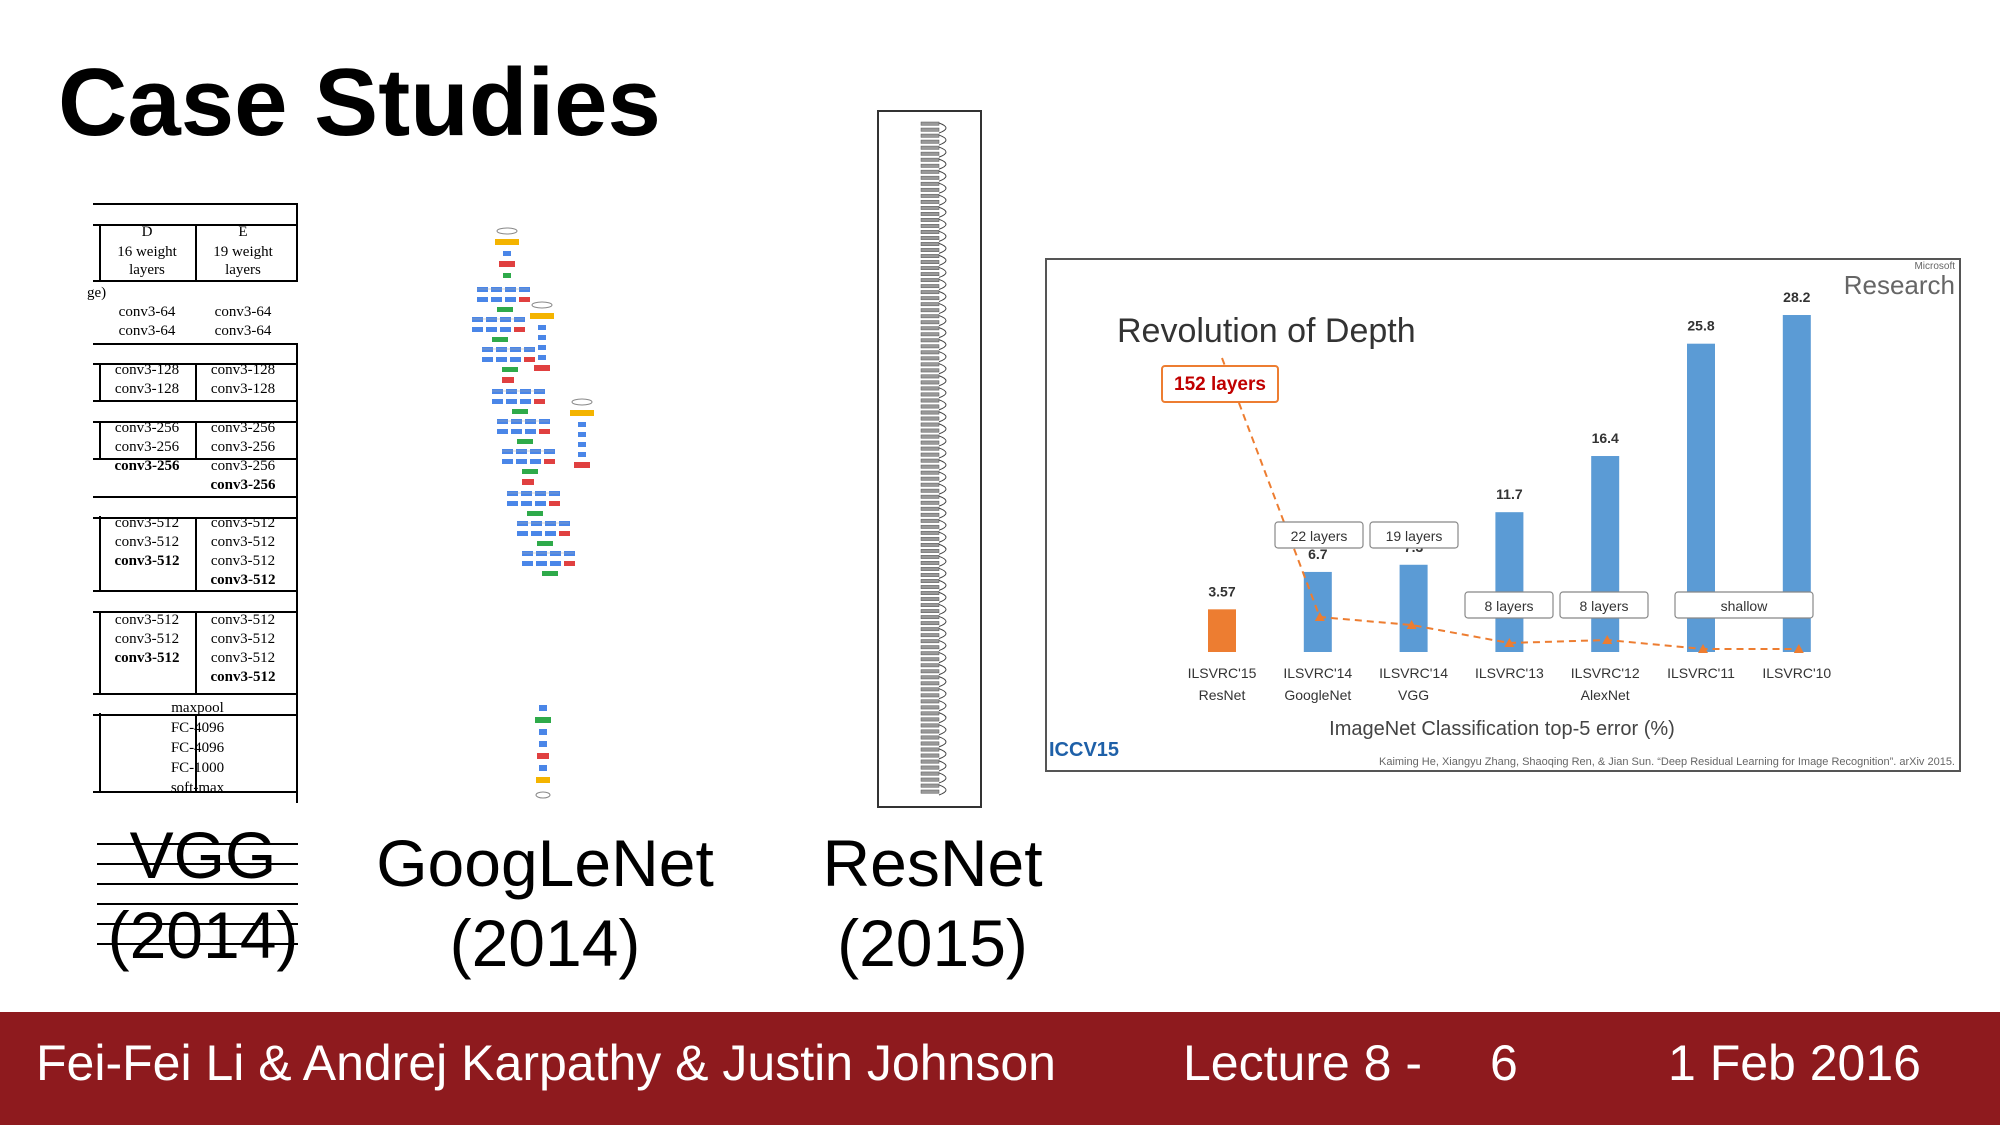 Image resolution: width=2000 pixels, height=1125 pixels. What do you see at coordinates (543, 720) in the screenshot?
I see `tail-node` at bounding box center [543, 720].